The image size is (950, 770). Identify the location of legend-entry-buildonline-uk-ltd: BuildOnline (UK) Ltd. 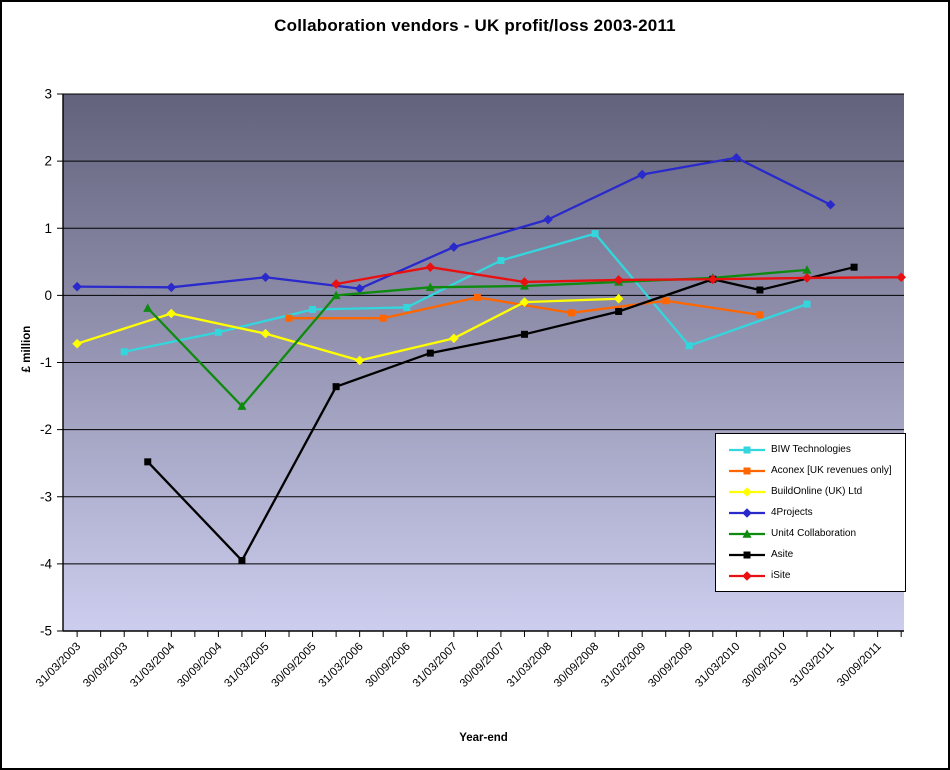
(816, 491).